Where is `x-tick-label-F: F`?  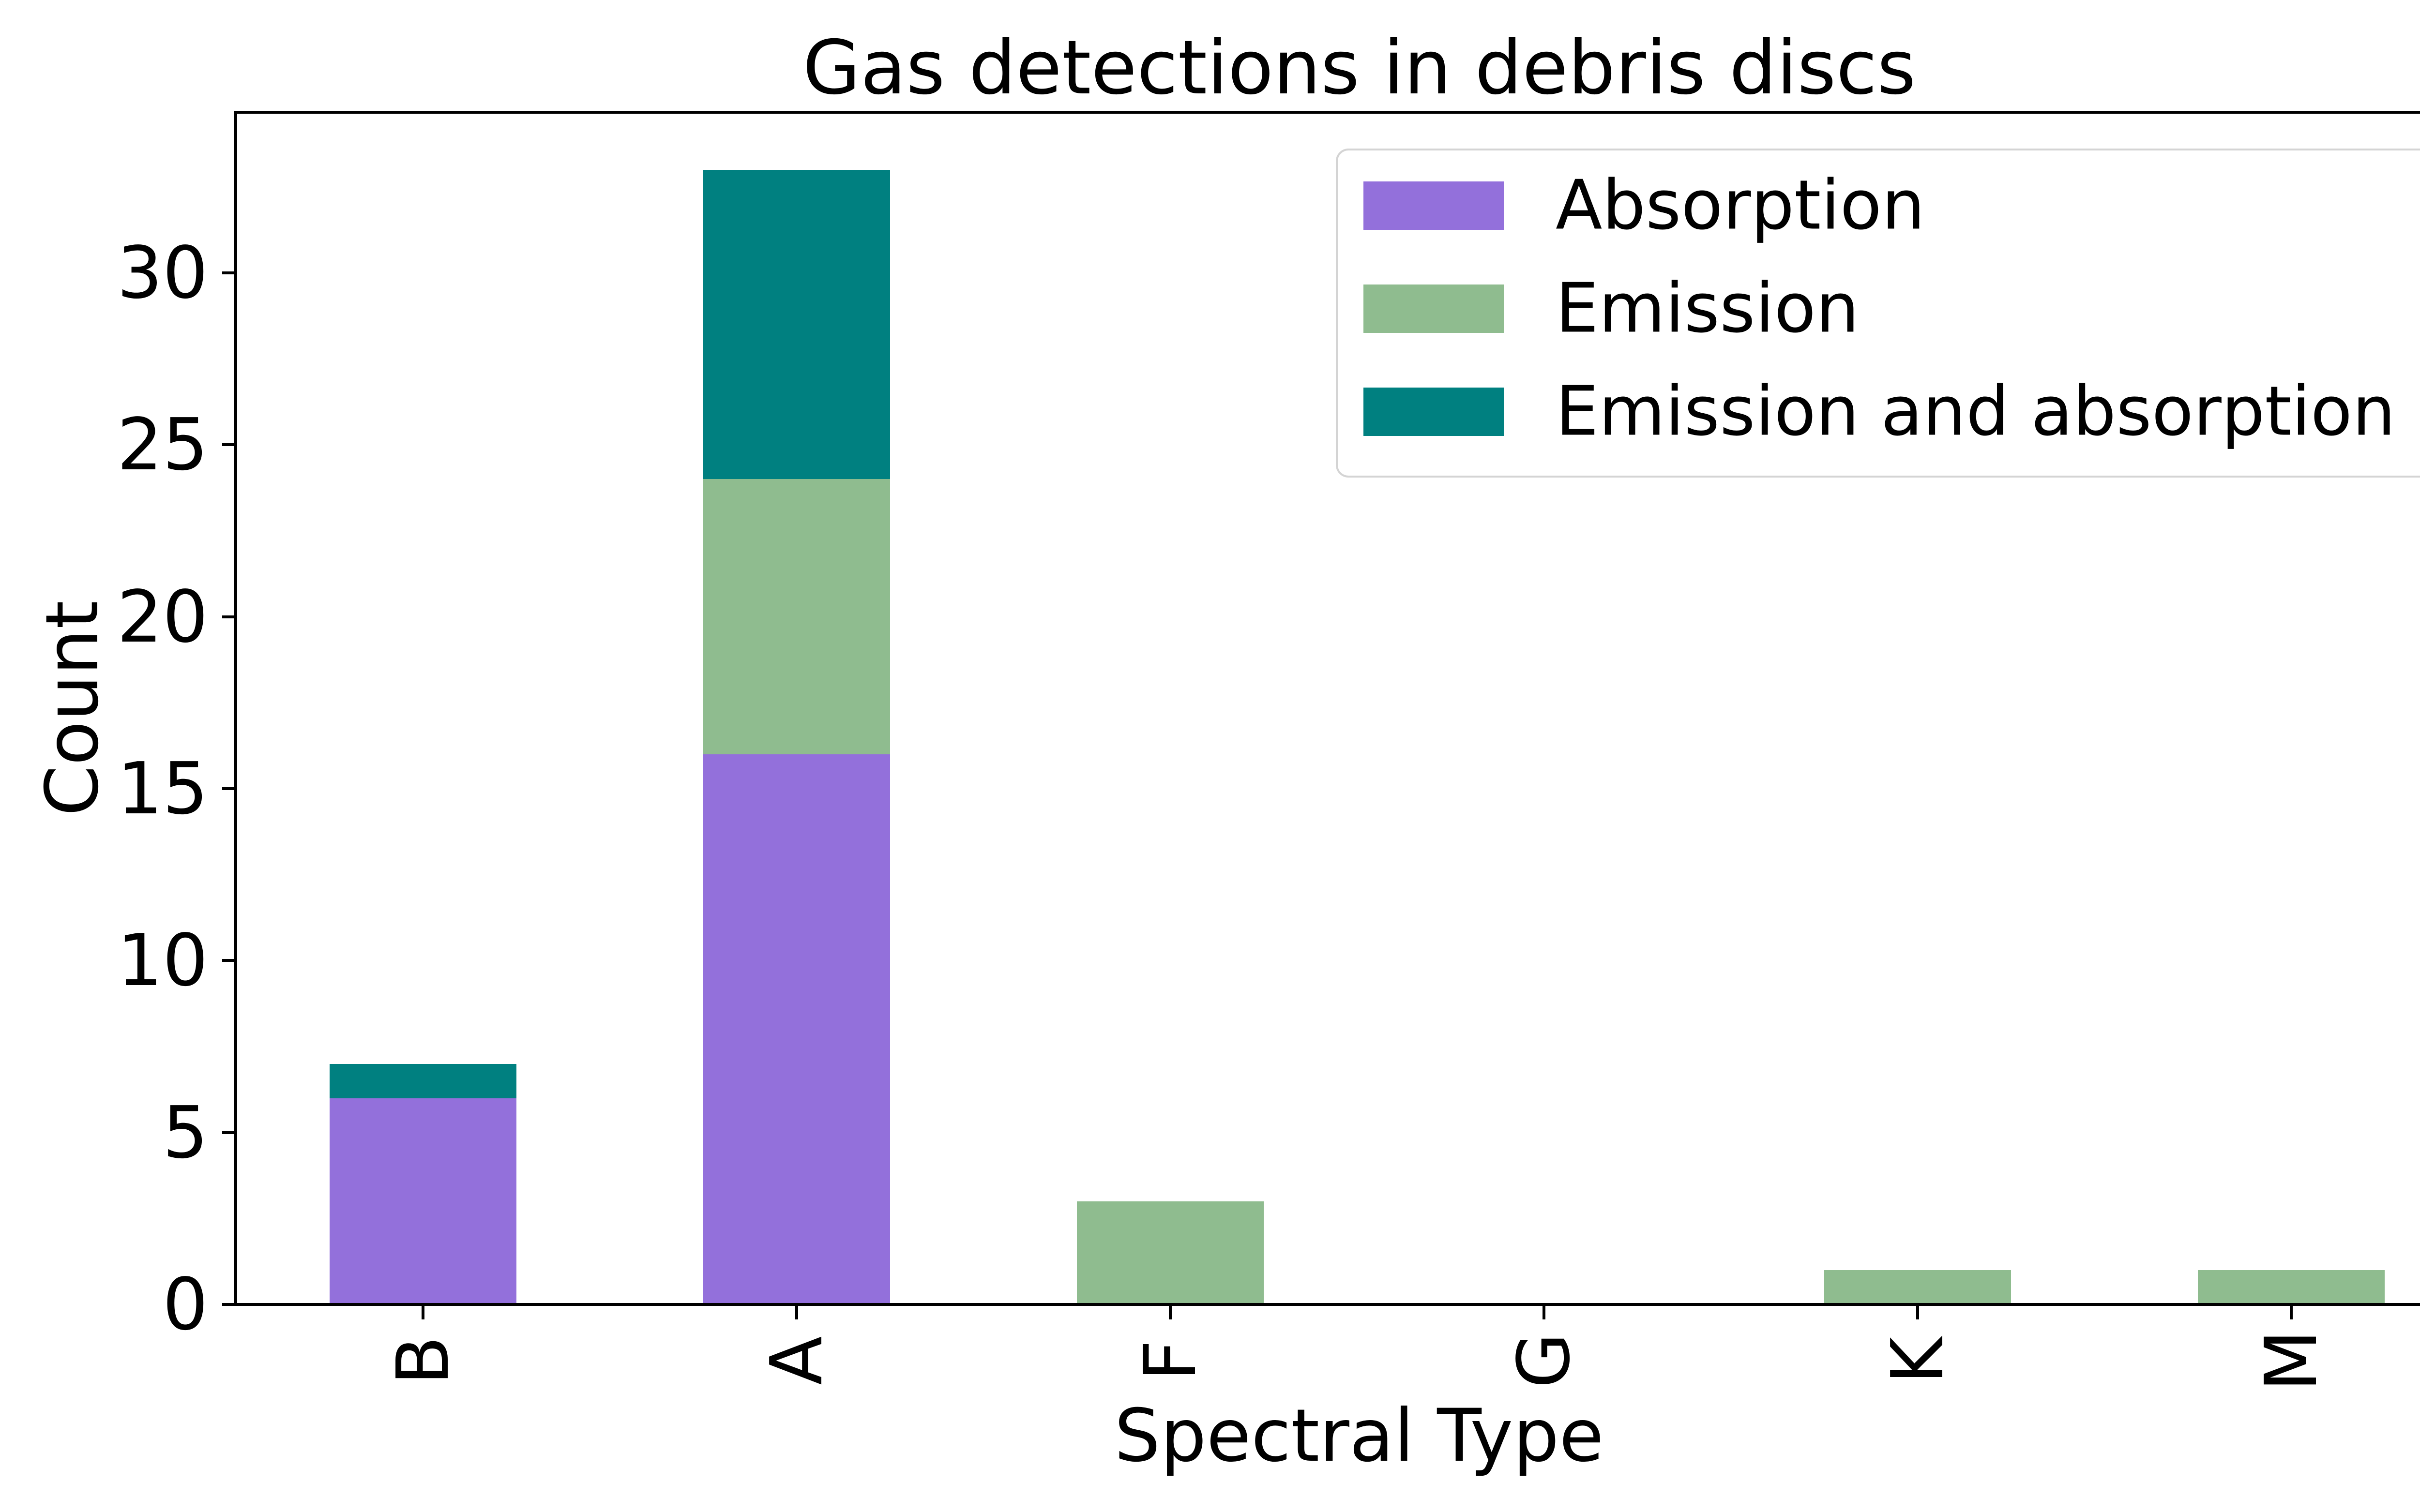
x-tick-label-F: F is located at coordinates (1170, 1360).